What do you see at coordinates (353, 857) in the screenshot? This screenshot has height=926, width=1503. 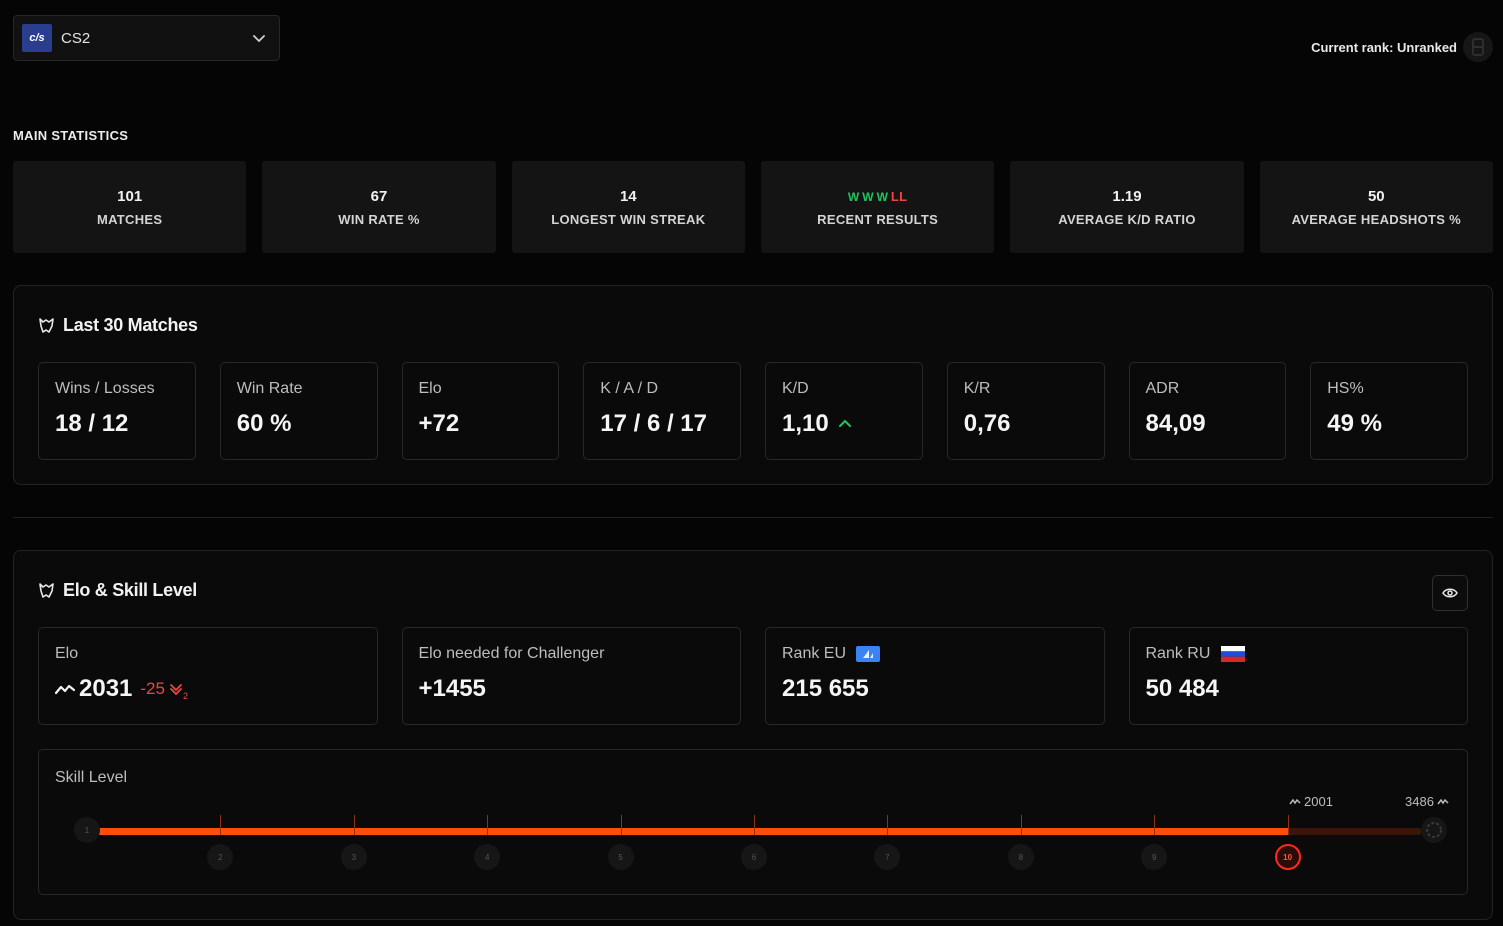 I see `skill-level-3-icon: 3` at bounding box center [353, 857].